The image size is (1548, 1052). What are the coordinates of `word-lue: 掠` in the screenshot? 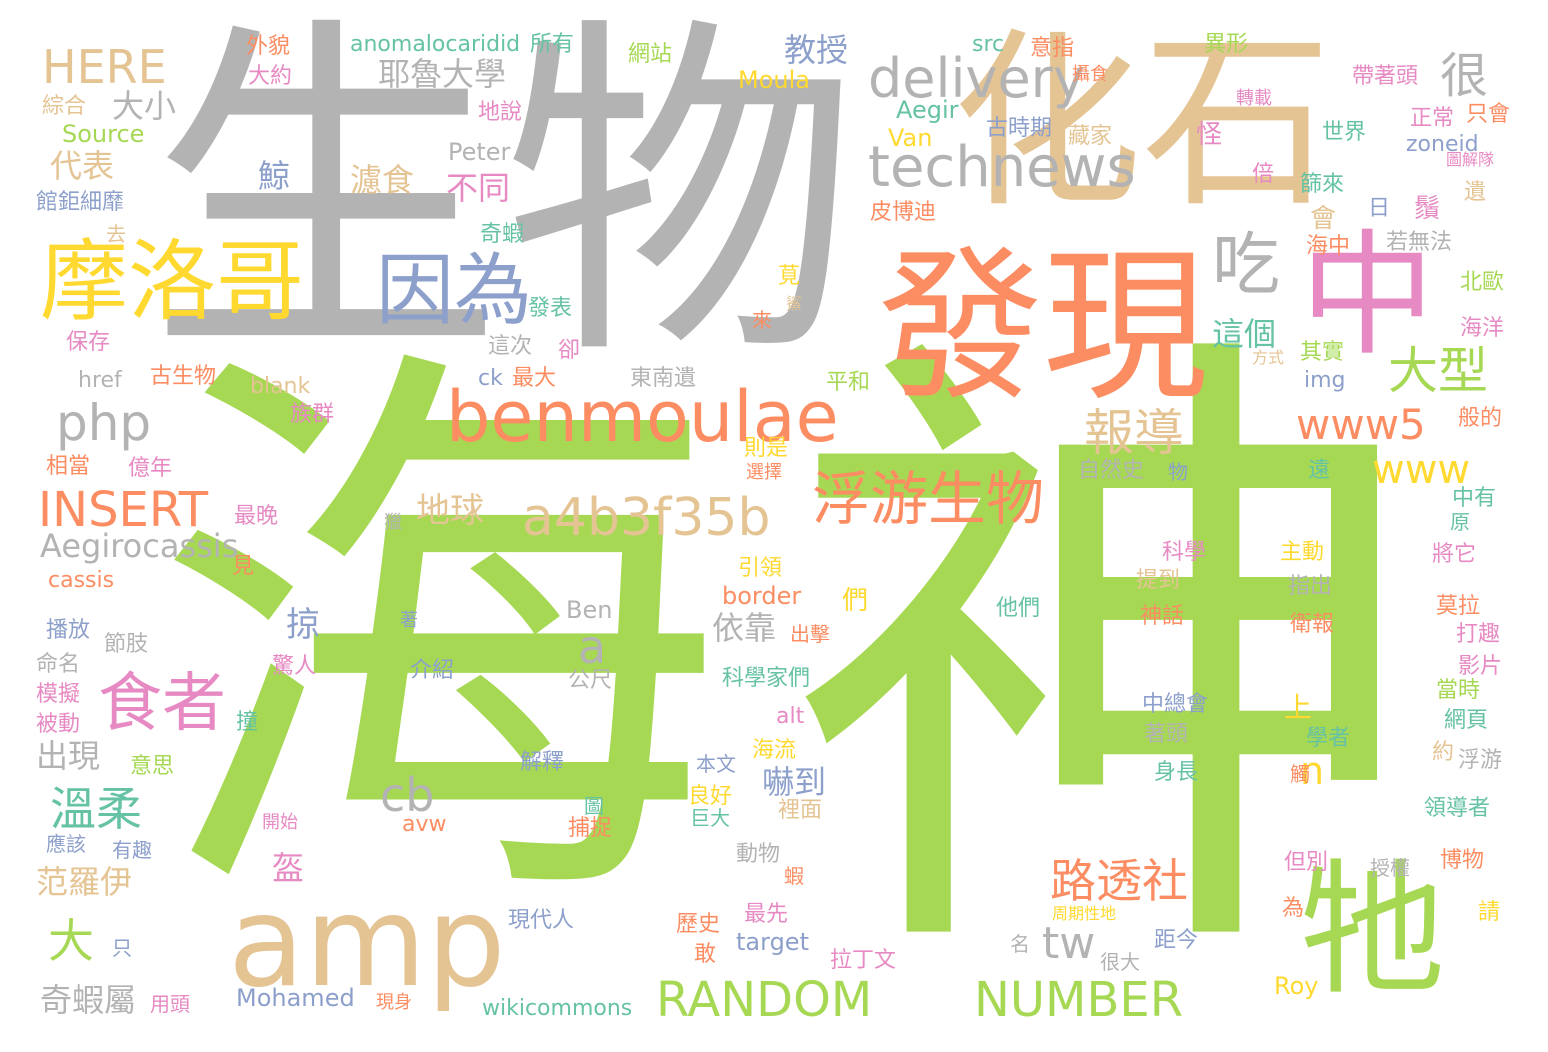 It's located at (303, 625).